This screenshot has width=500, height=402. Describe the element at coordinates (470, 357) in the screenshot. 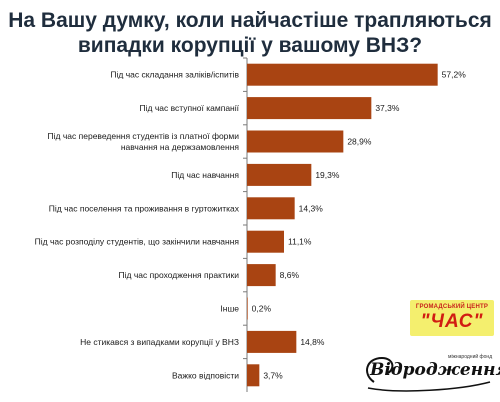

I see `vidrodzhennia-logo-caption: міжнародний фонд` at that location.